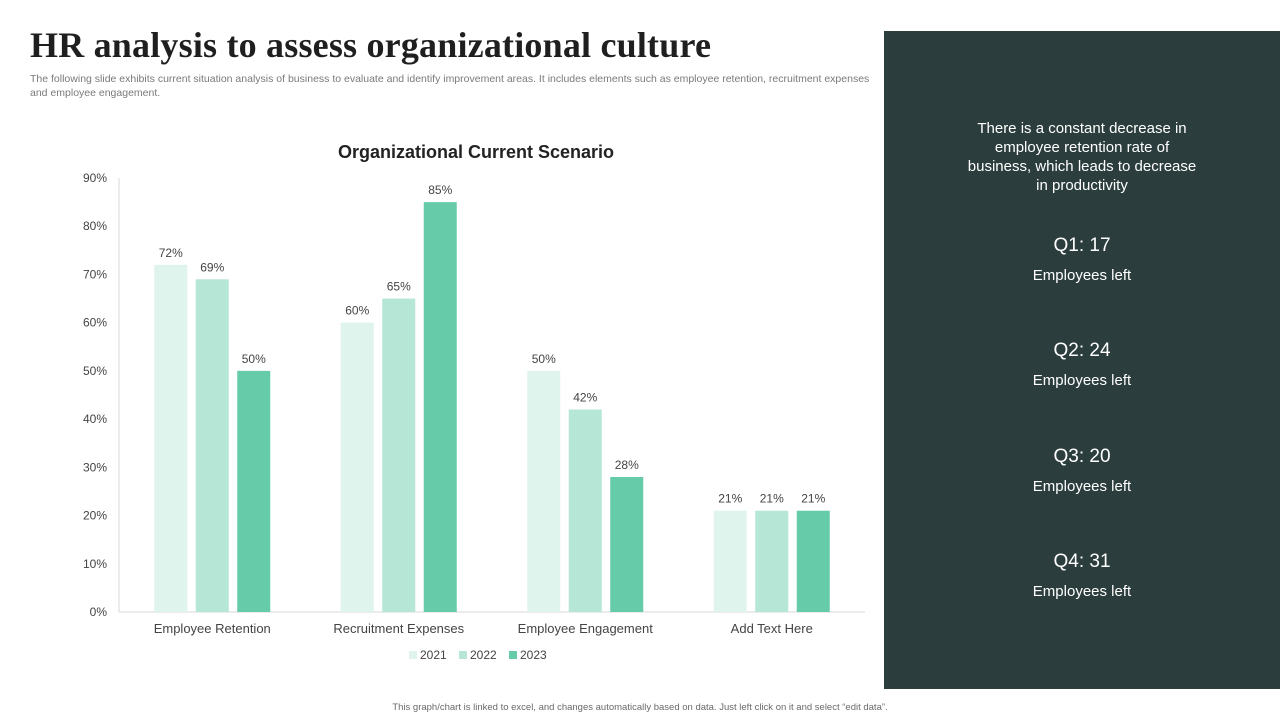 Image resolution: width=1280 pixels, height=720 pixels. What do you see at coordinates (586, 628) in the screenshot?
I see `x-tick-label: Employee Engagement` at bounding box center [586, 628].